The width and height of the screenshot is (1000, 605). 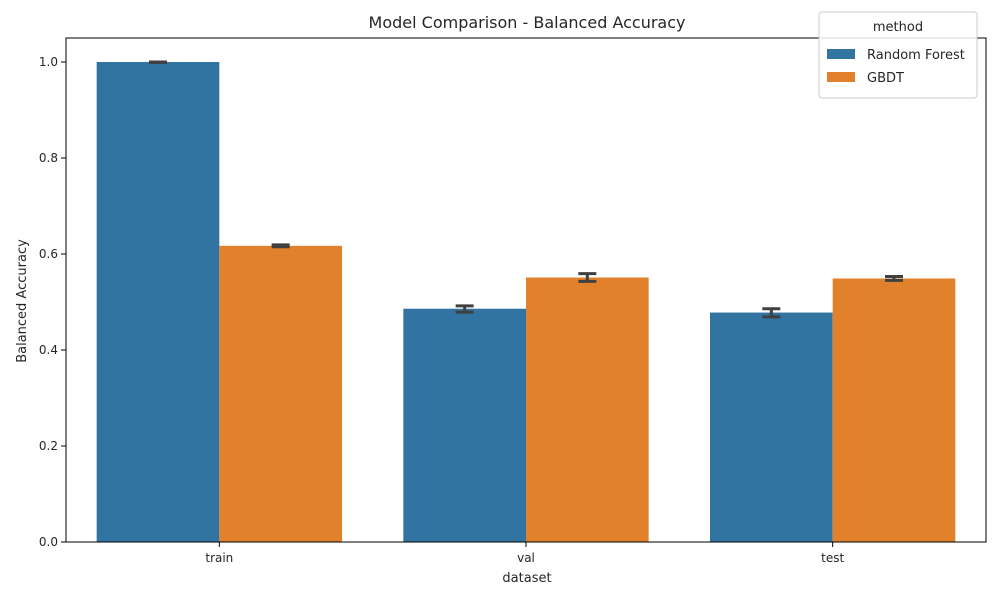 I want to click on x-axis-label: dataset, so click(x=526, y=578).